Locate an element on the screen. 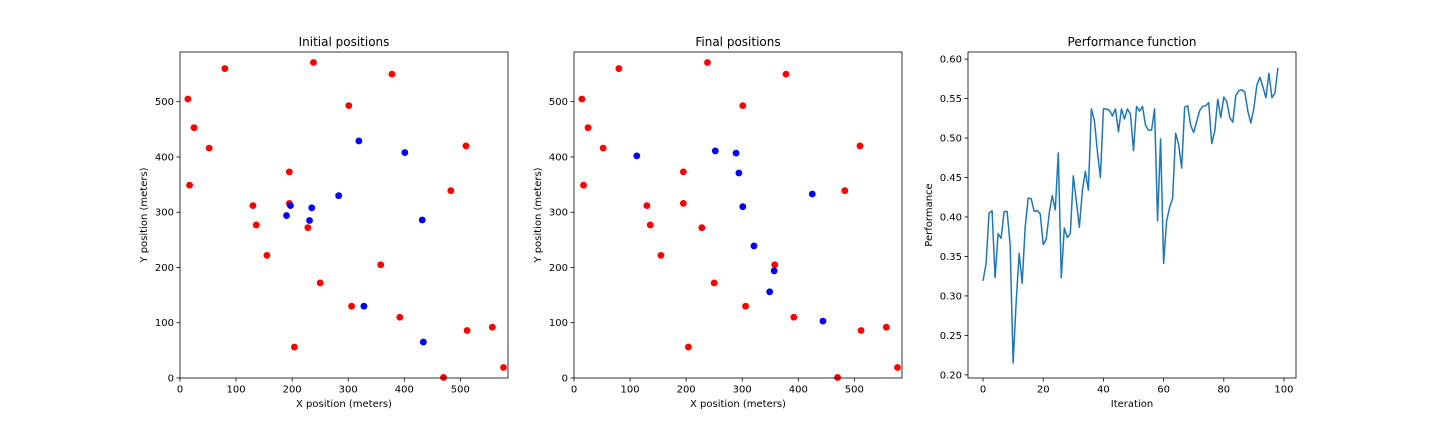  x-tick-label: 400 is located at coordinates (404, 390).